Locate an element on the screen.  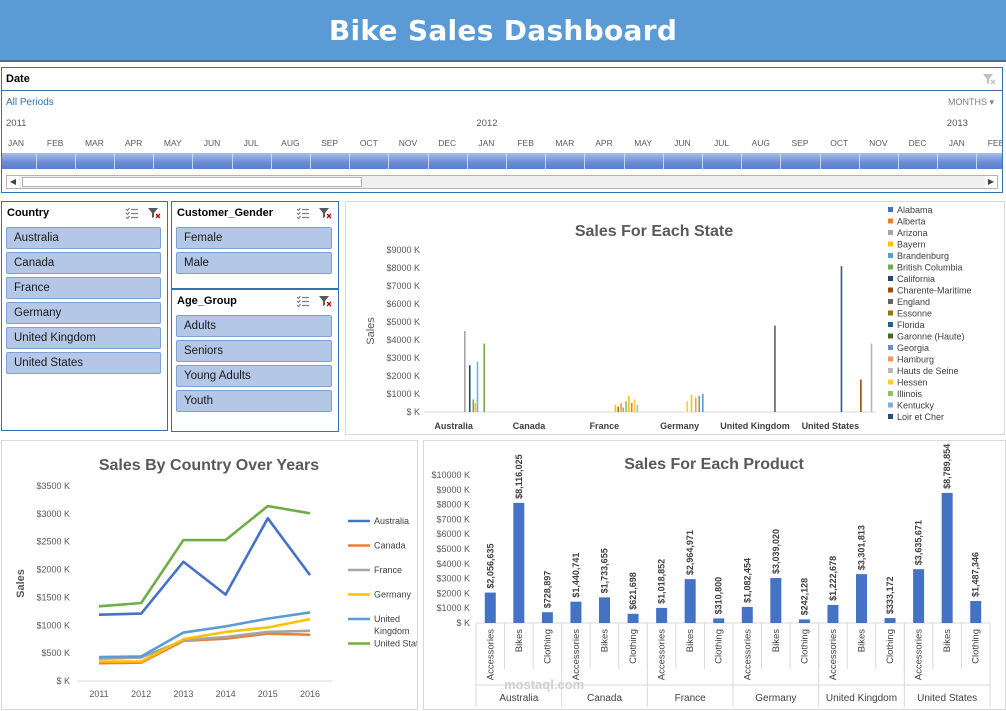
group-label: United States is located at coordinates (947, 698).